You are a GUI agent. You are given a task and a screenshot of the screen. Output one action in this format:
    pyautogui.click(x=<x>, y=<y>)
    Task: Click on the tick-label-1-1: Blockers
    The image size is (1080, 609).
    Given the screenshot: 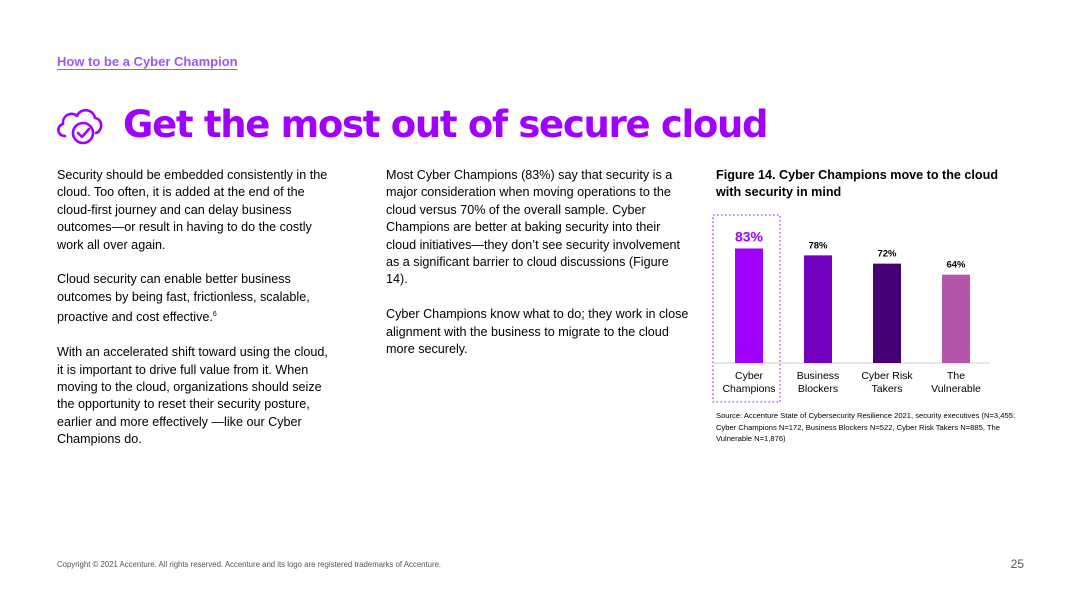 What is the action you would take?
    pyautogui.click(x=818, y=389)
    